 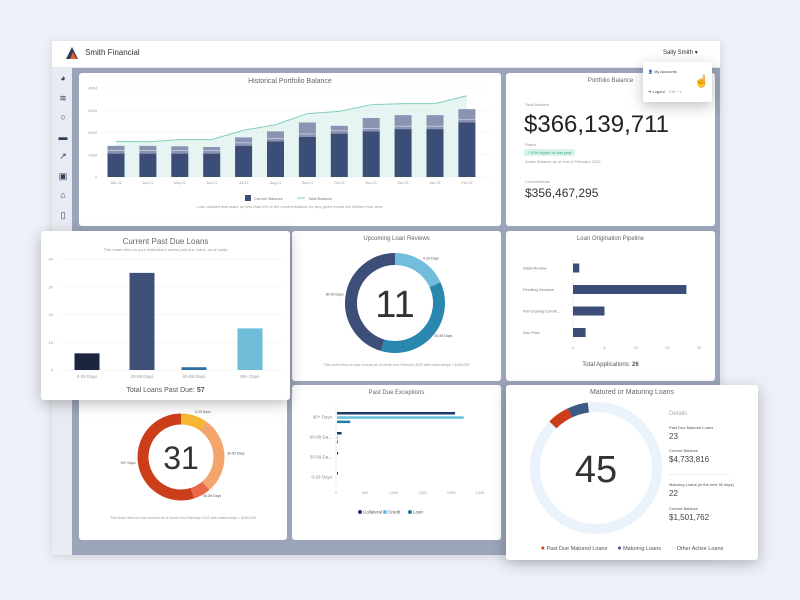 I want to click on x-tick-label: 10, so click(x=636, y=348).